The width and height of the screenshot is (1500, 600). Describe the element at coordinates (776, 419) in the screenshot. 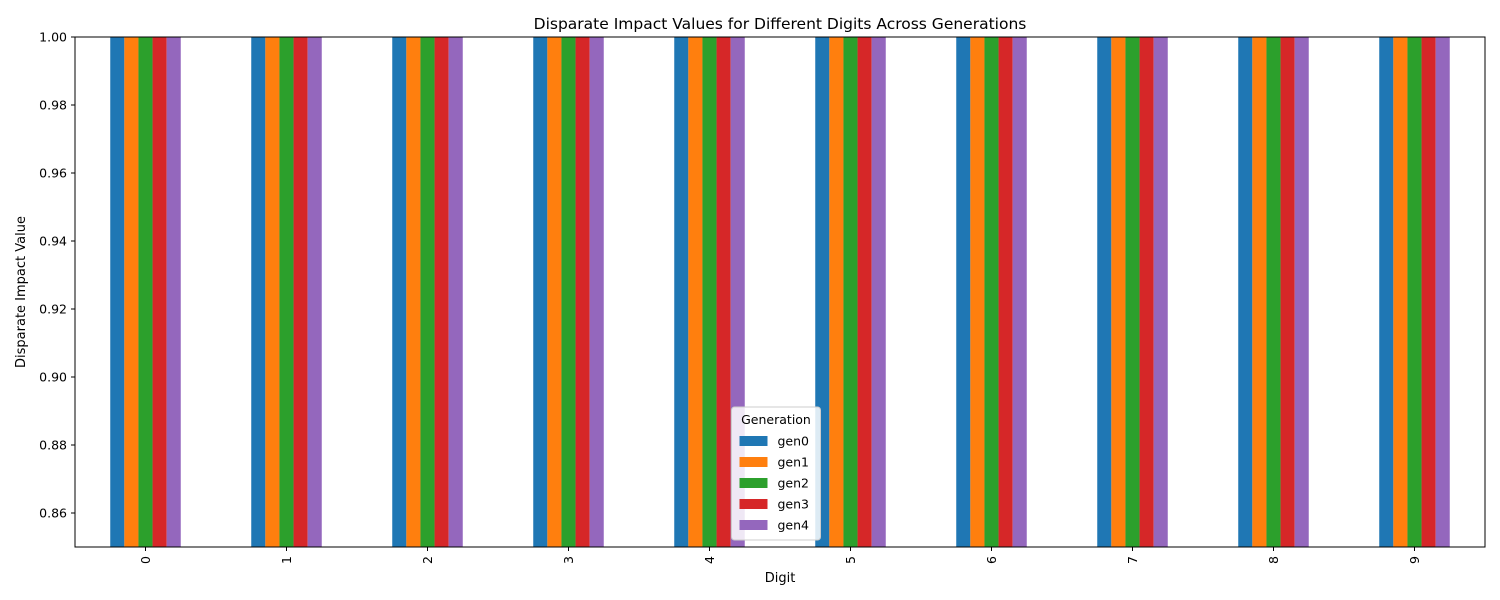

I see `legend-title: Generation` at that location.